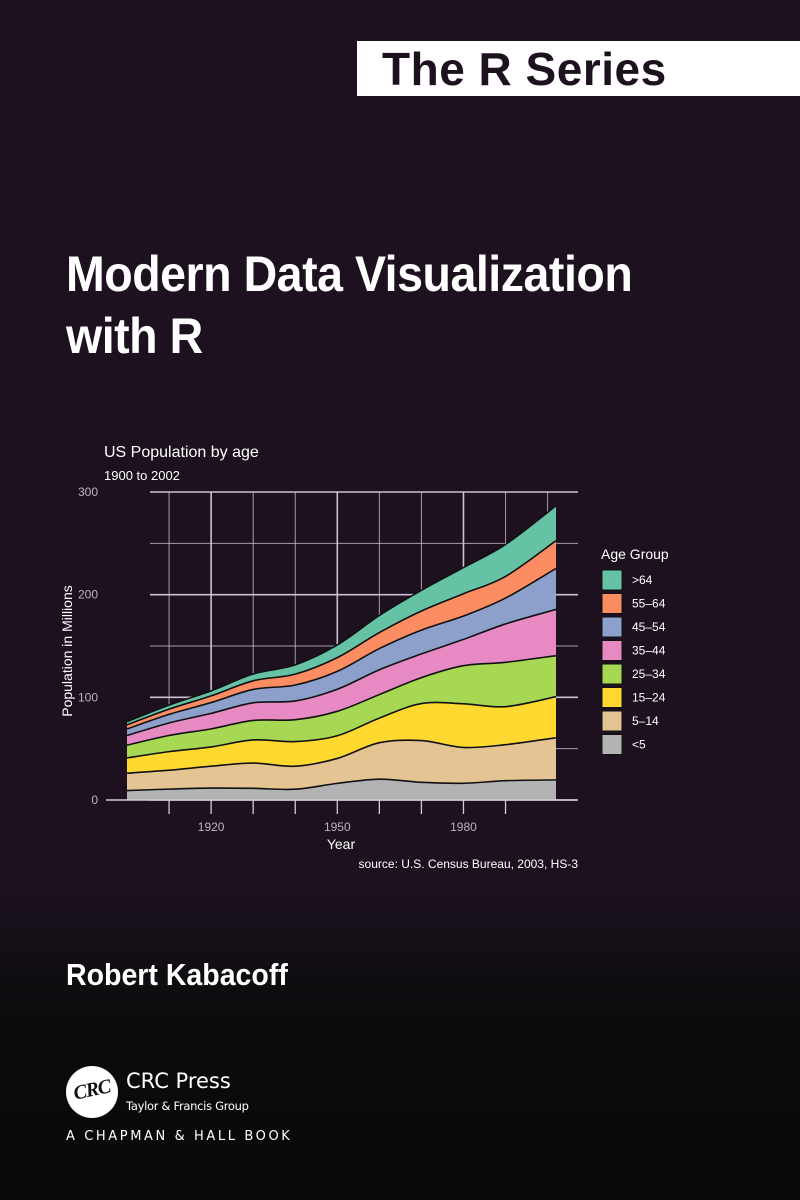  I want to click on chart-areas, so click(341, 652).